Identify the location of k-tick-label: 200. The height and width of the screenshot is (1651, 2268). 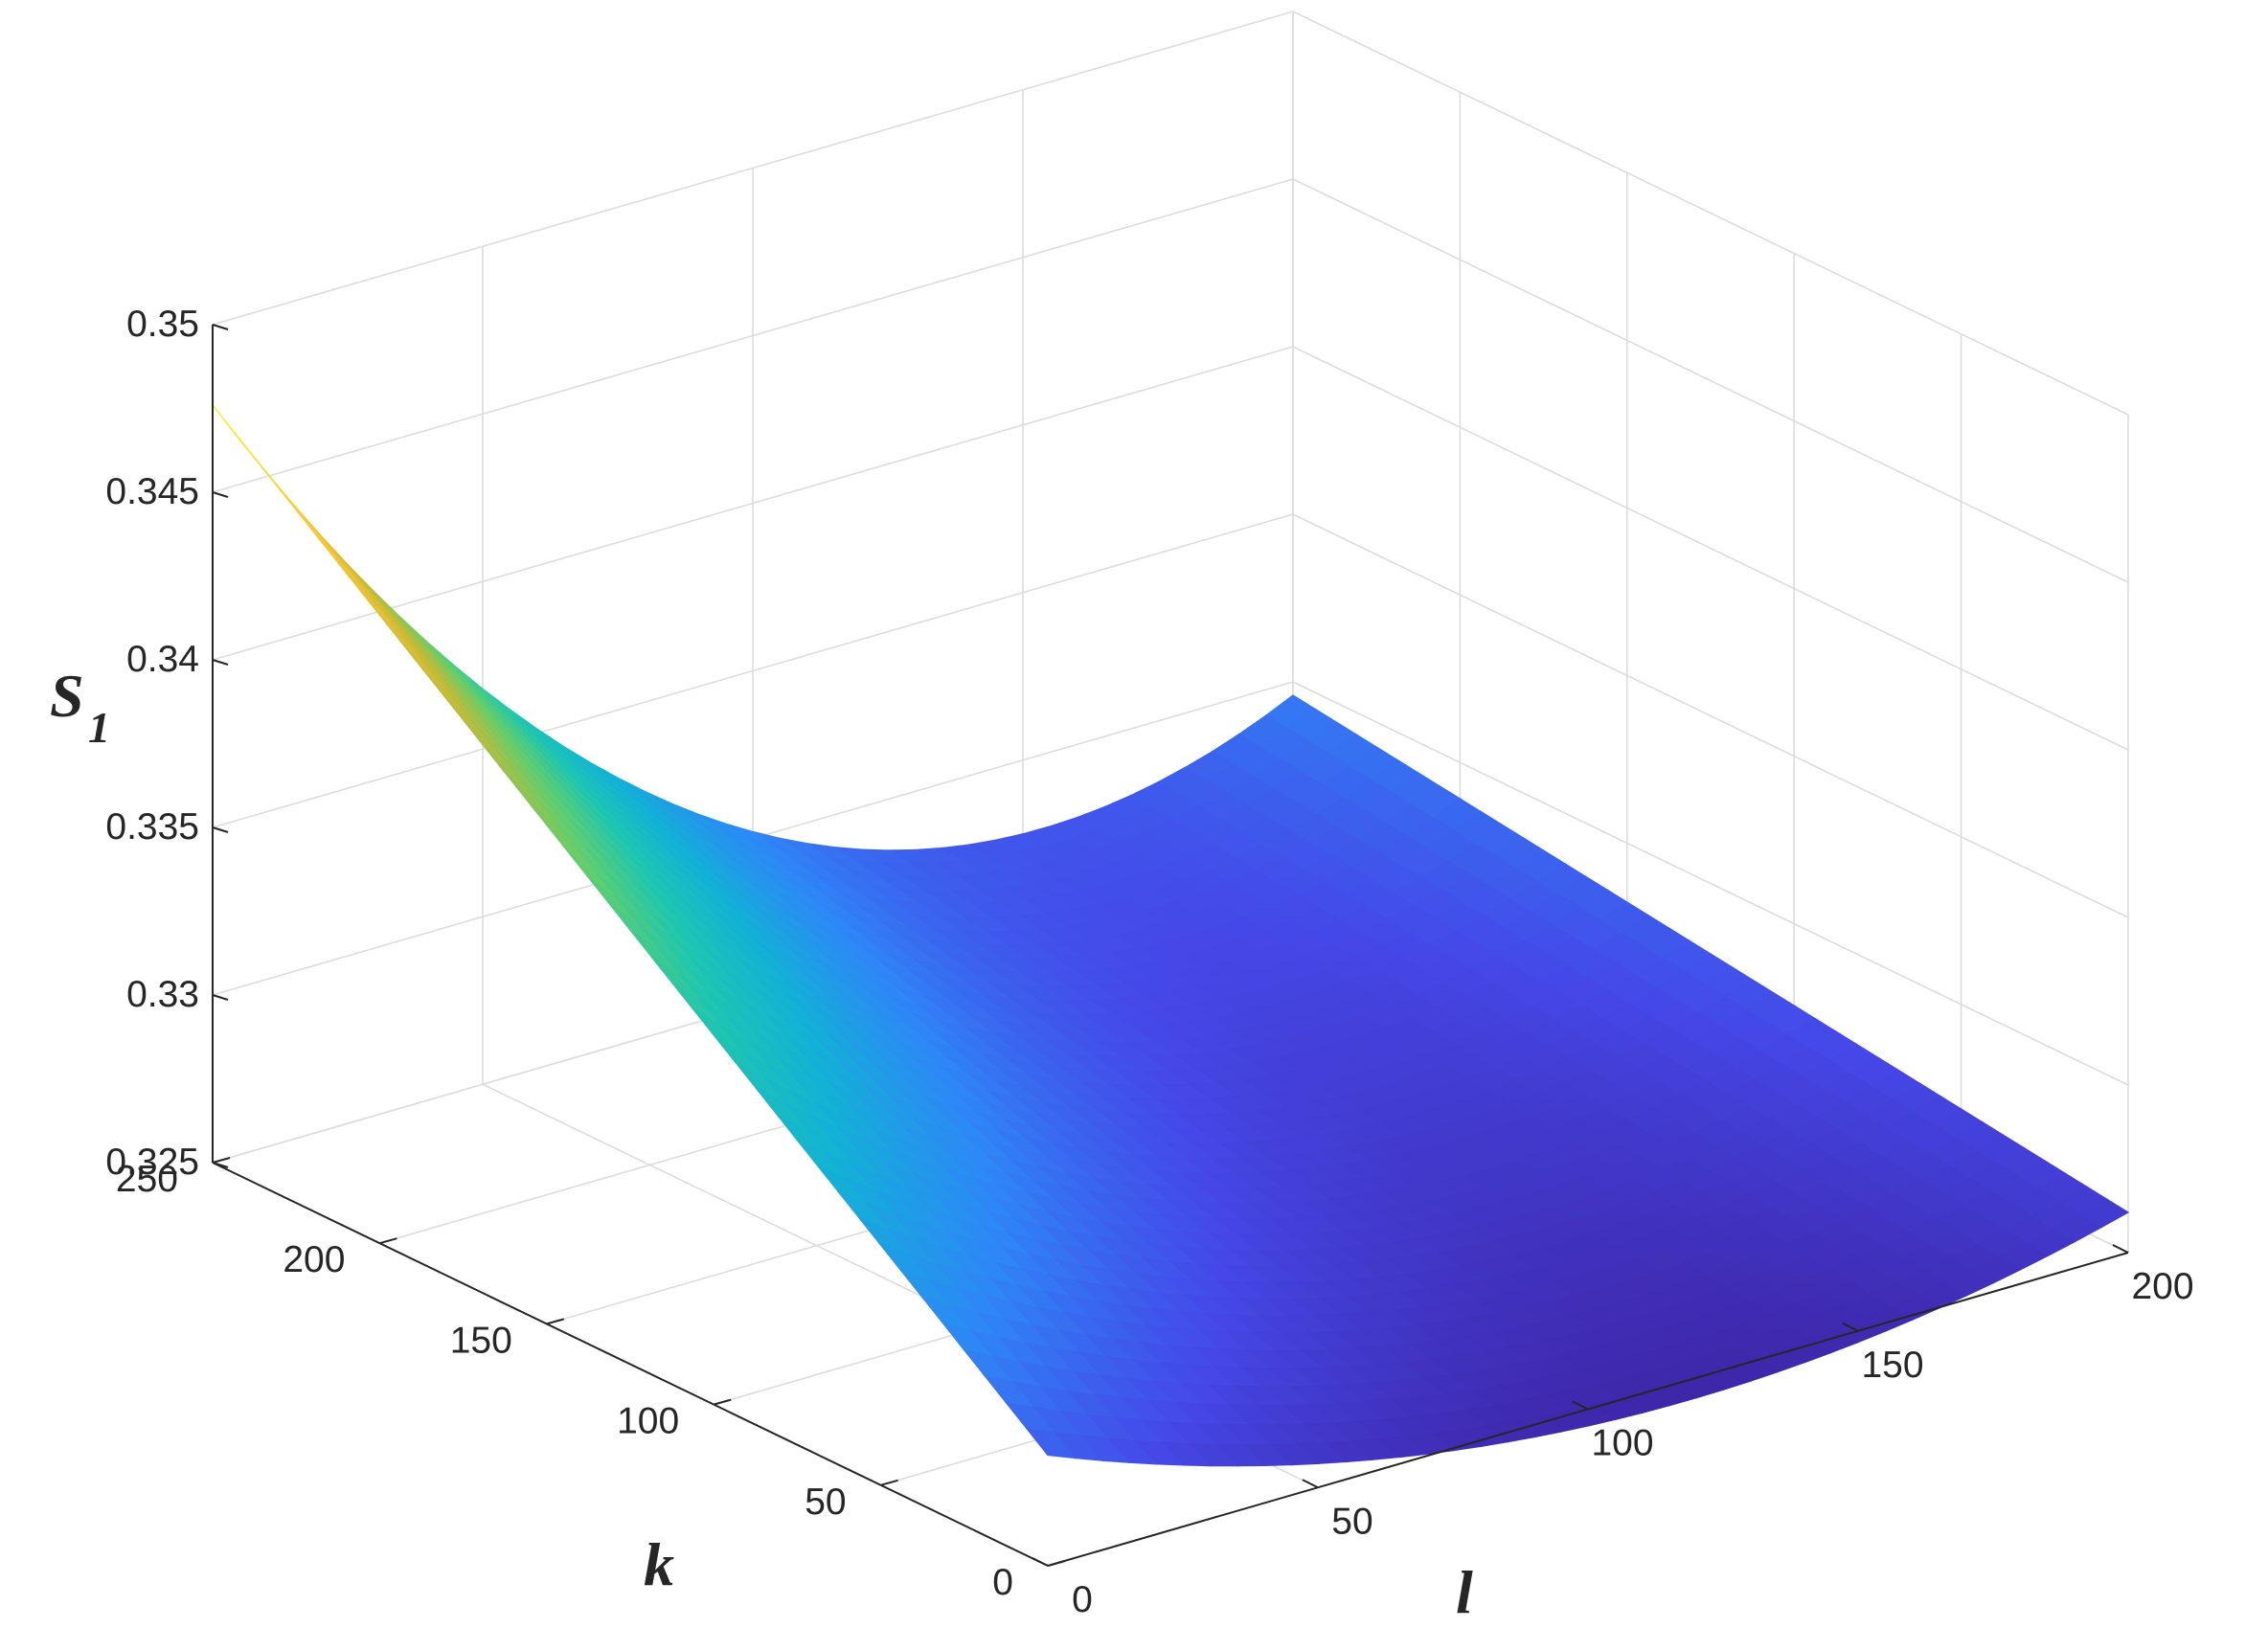
(314, 1260).